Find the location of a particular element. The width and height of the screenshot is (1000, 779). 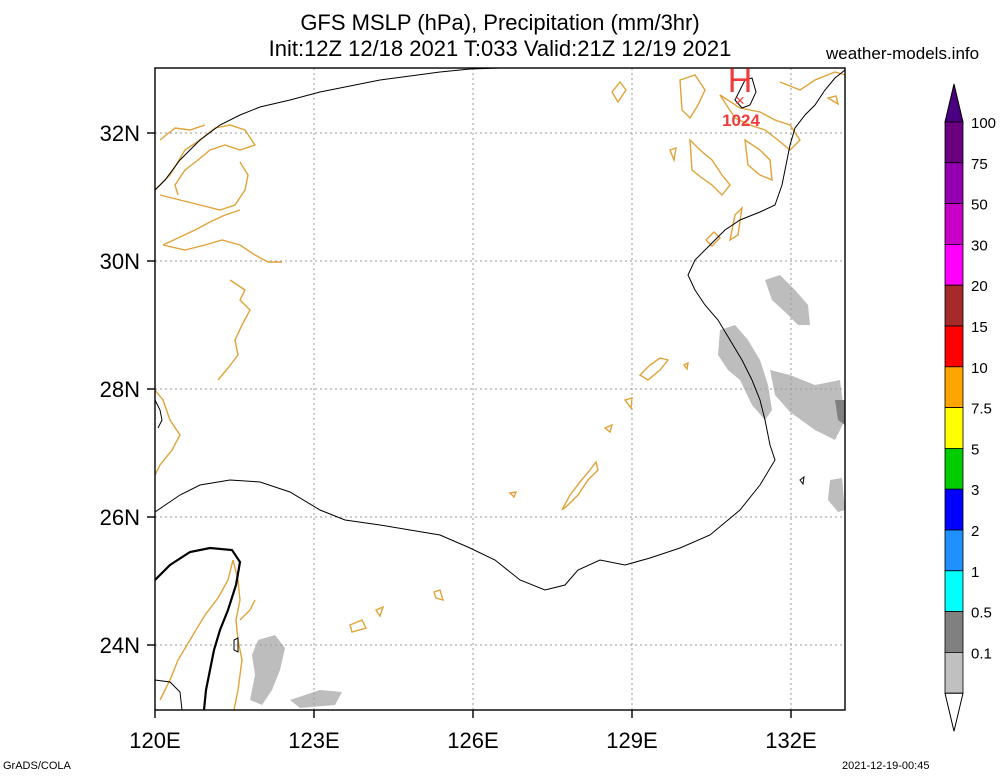

lat-label: 24N is located at coordinates (120, 645).